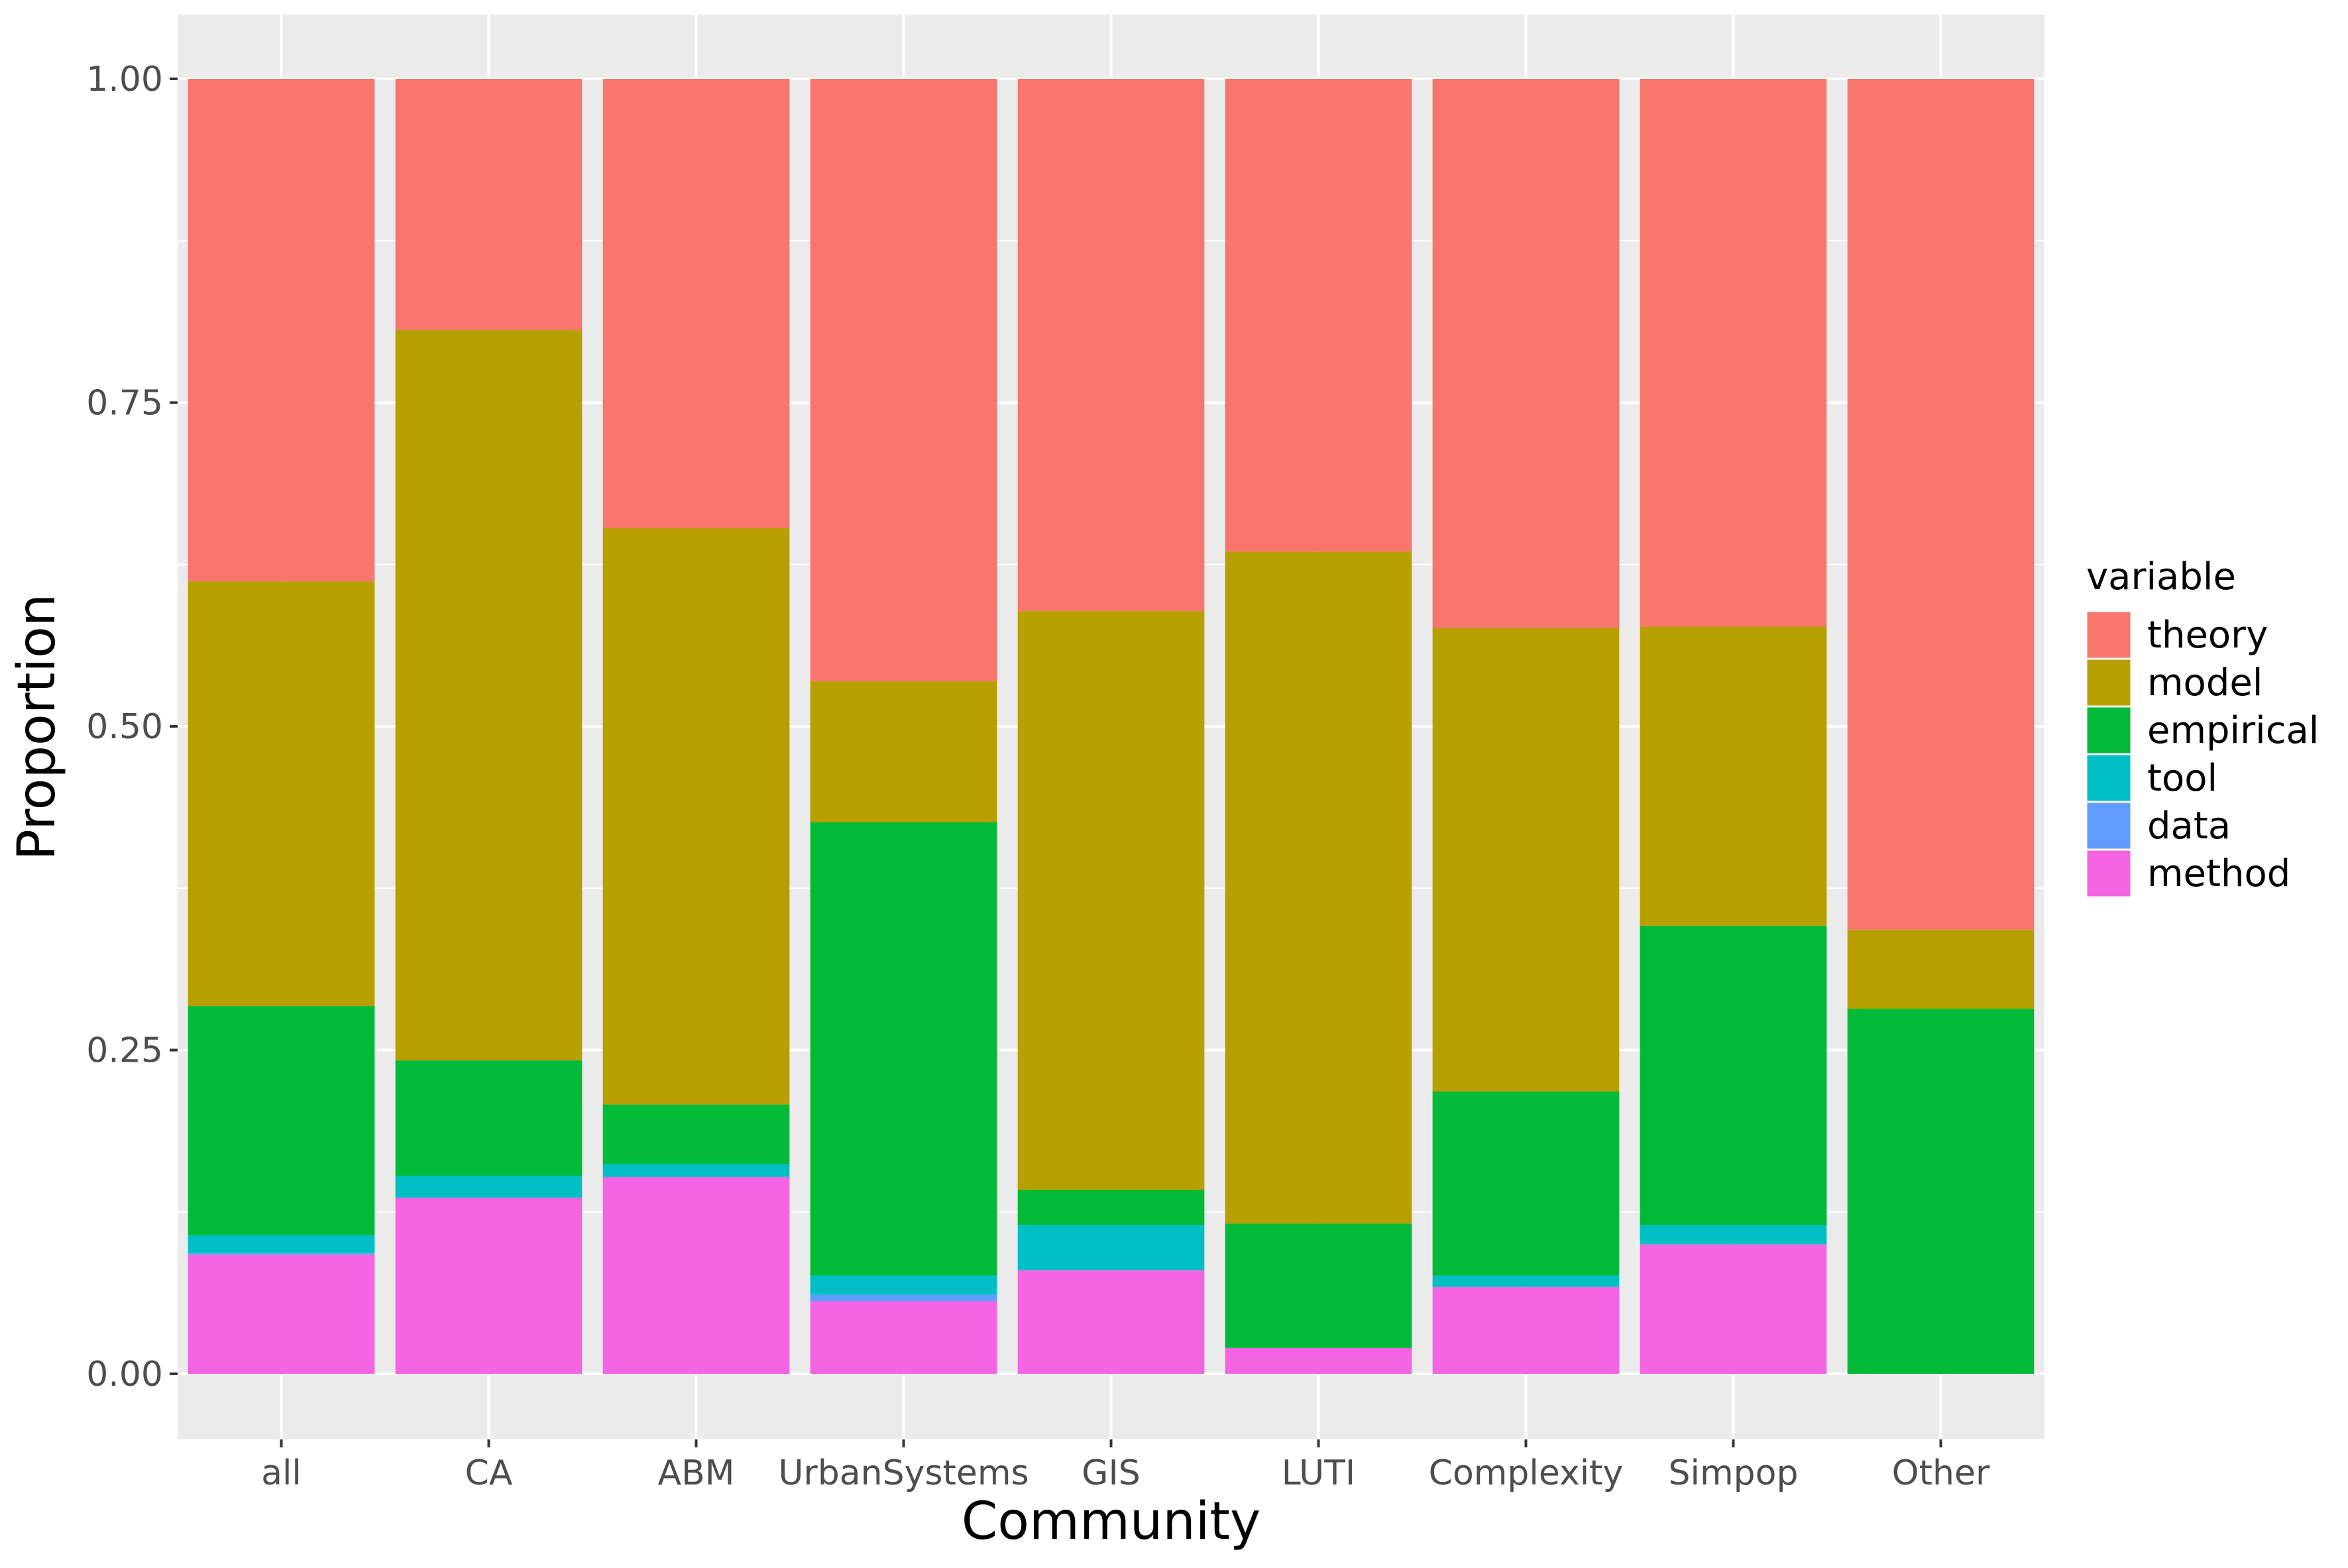 The width and height of the screenshot is (2348, 1568). Describe the element at coordinates (1111, 900) in the screenshot. I see `bar-segment-model-GIS` at that location.